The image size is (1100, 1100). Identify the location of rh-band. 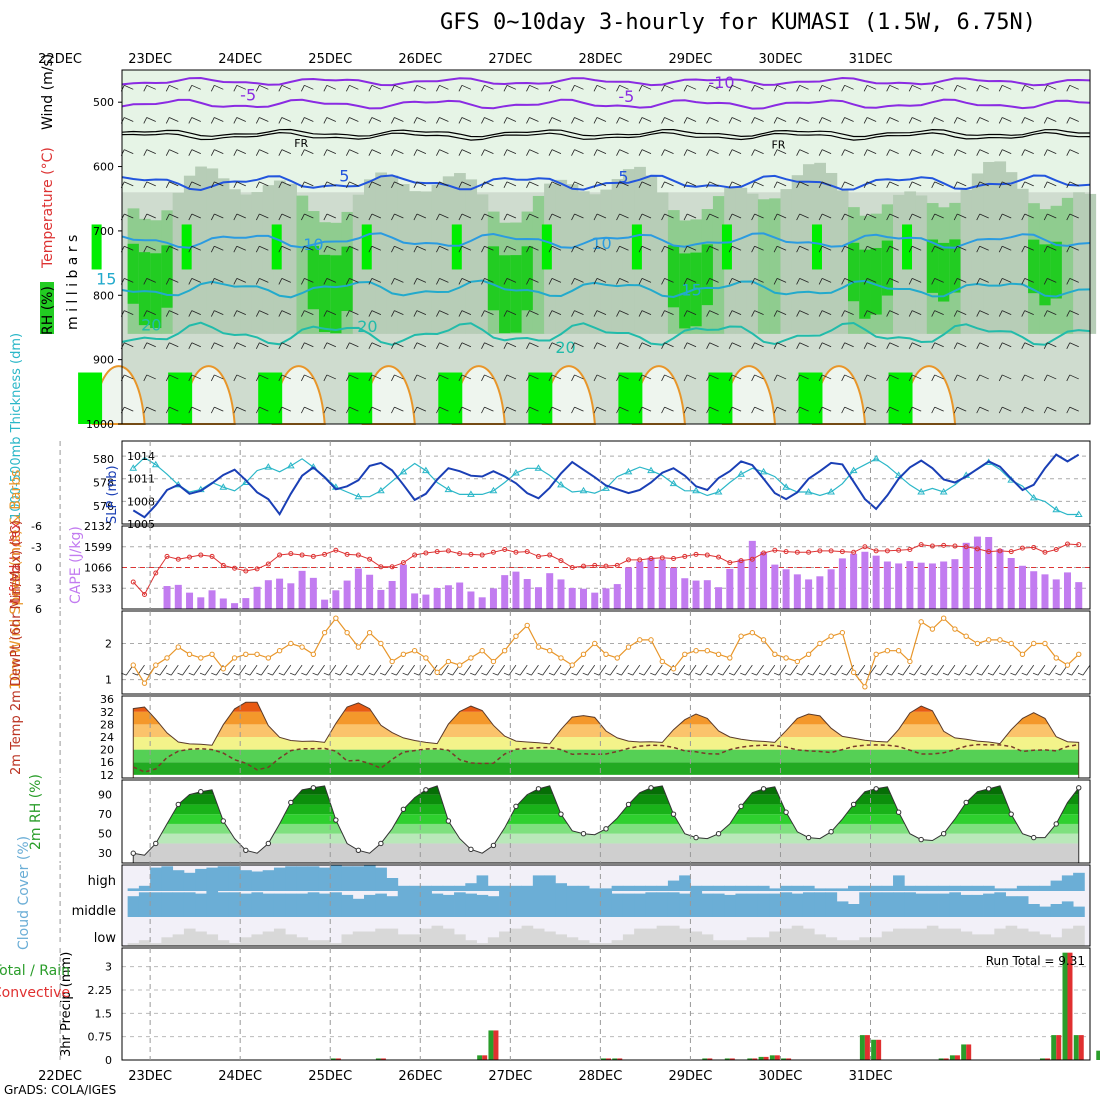
(606, 853).